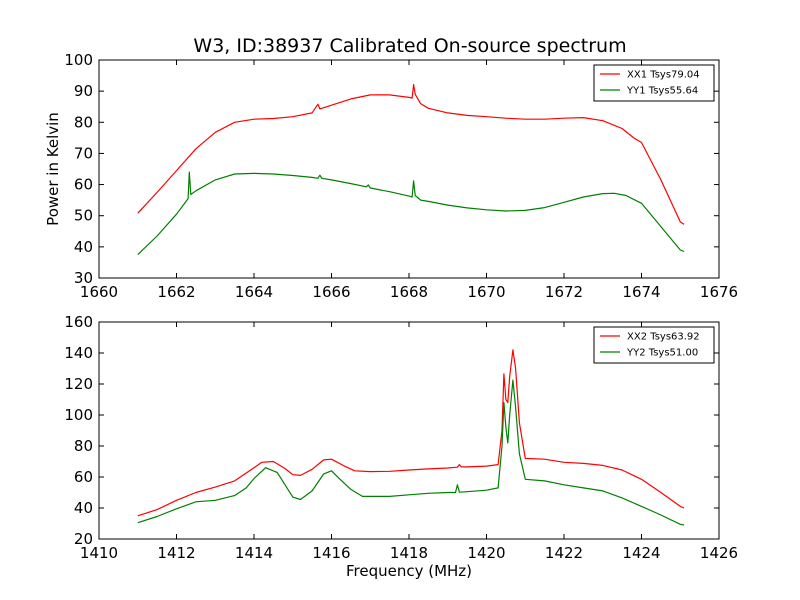 Image resolution: width=800 pixels, height=600 pixels. What do you see at coordinates (641, 553) in the screenshot?
I see `x-tick-label: 1424` at bounding box center [641, 553].